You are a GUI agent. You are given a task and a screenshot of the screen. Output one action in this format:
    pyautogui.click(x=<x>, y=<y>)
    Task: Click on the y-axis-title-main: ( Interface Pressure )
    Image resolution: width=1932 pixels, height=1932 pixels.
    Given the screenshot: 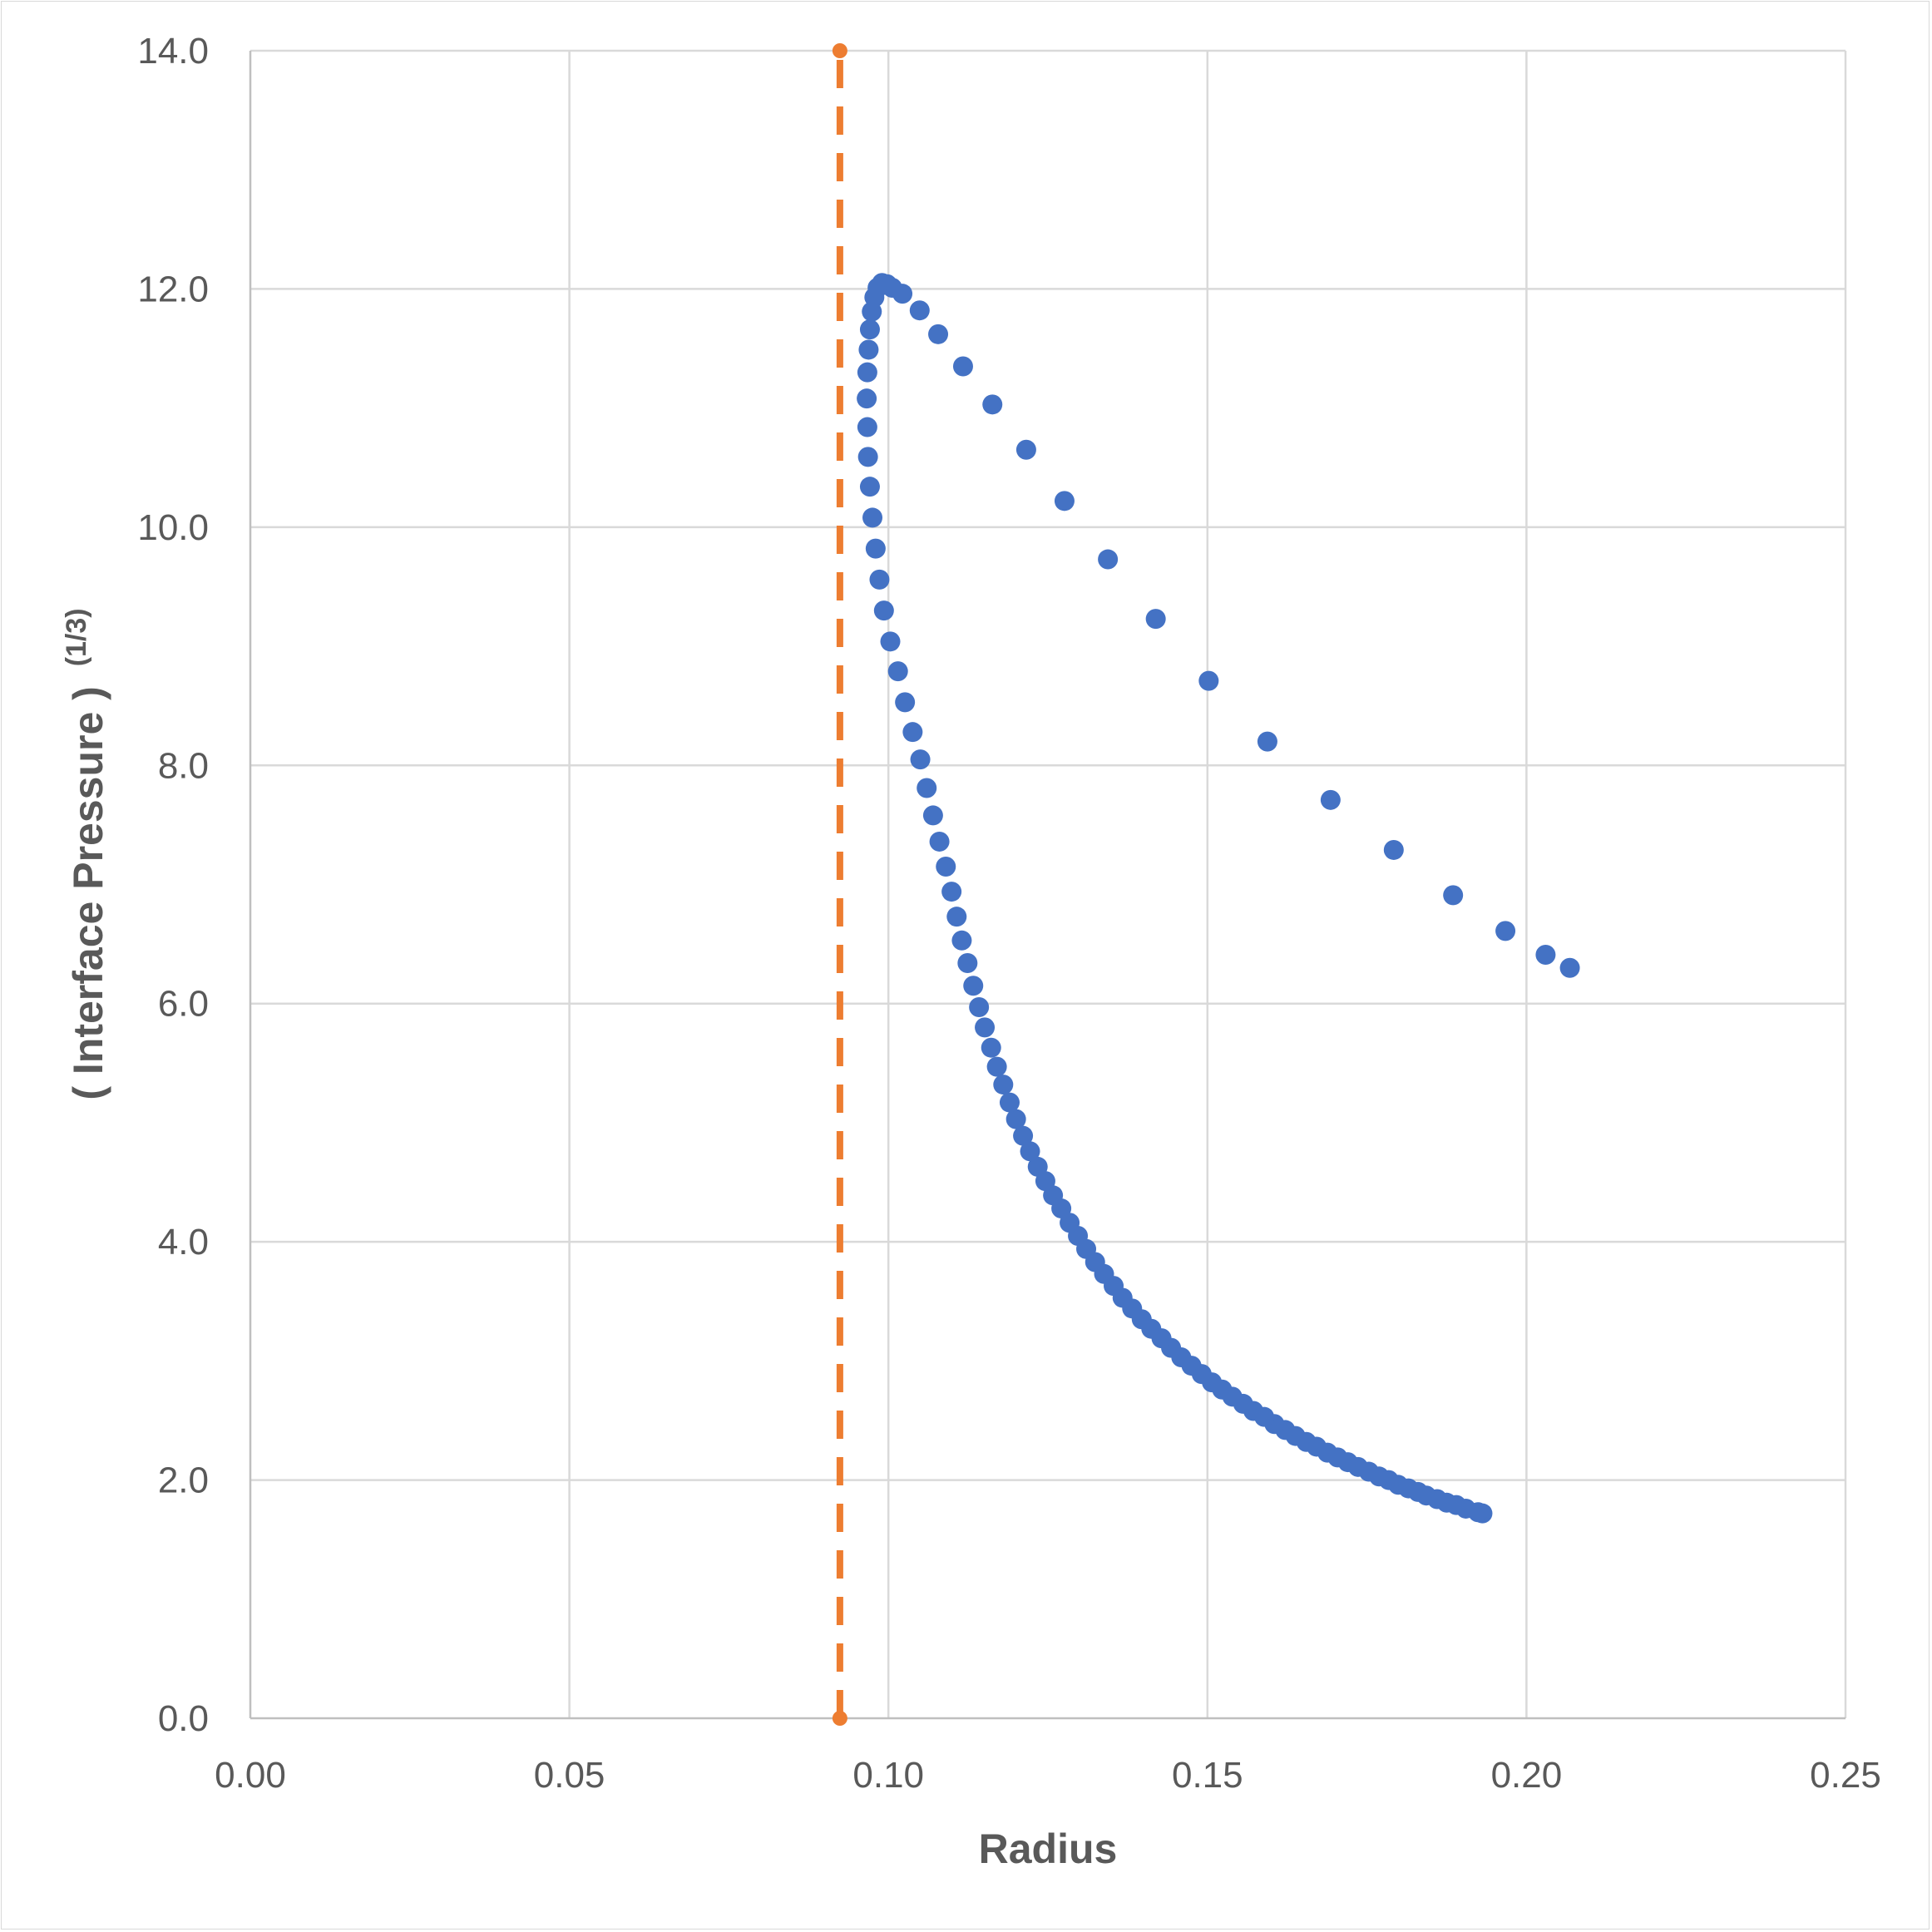 What is the action you would take?
    pyautogui.click(x=88, y=892)
    